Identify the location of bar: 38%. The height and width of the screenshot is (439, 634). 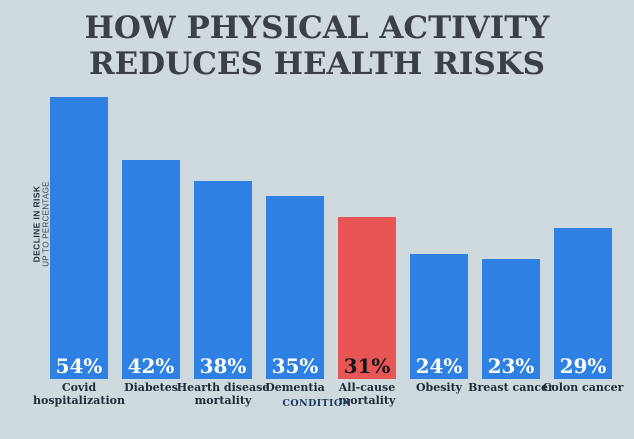
(223, 280).